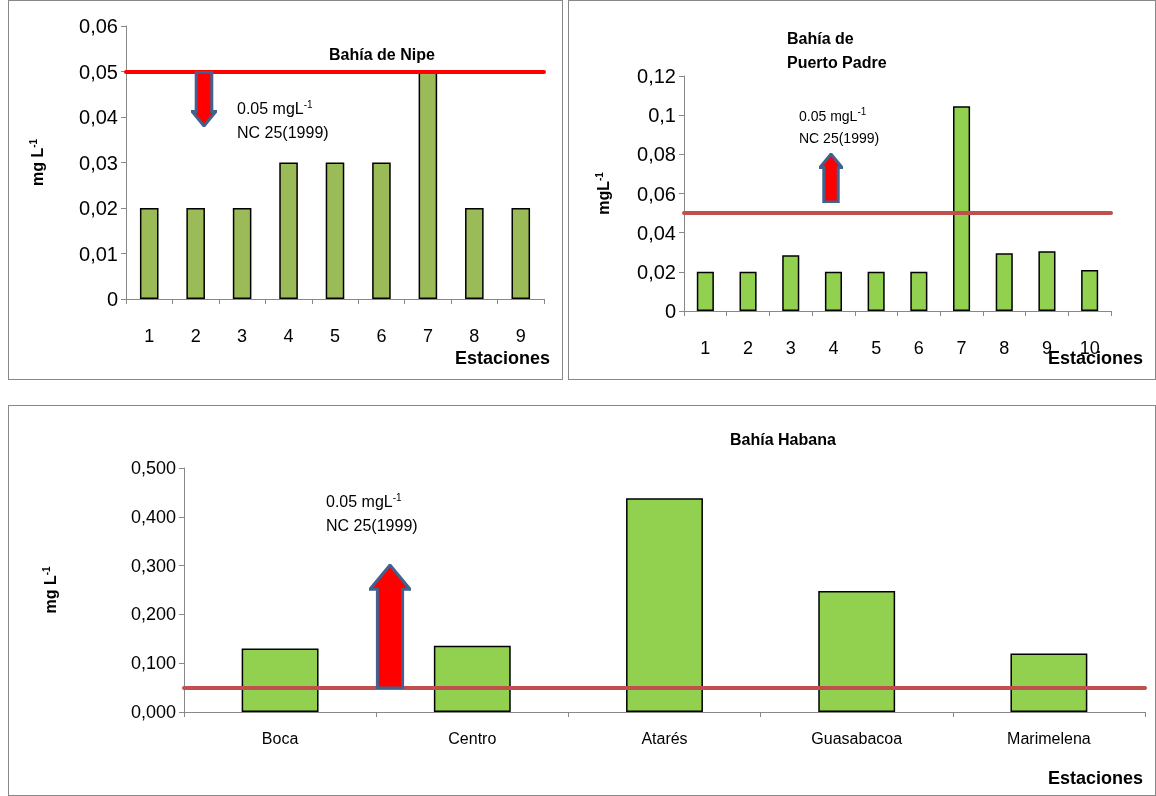 The width and height of the screenshot is (1156, 796). I want to click on y-tick-label: 0,000, so click(153, 712).